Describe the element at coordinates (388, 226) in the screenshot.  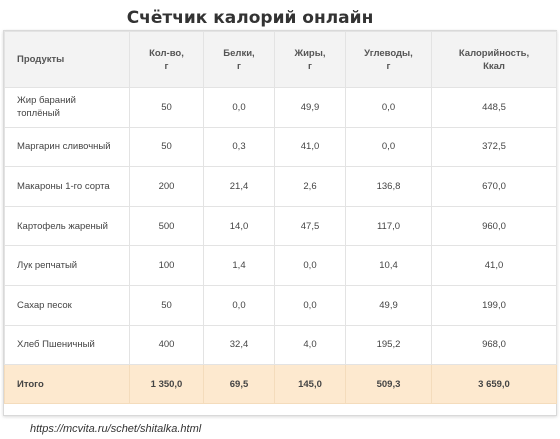
I see `cell-carbs: 117,0` at that location.